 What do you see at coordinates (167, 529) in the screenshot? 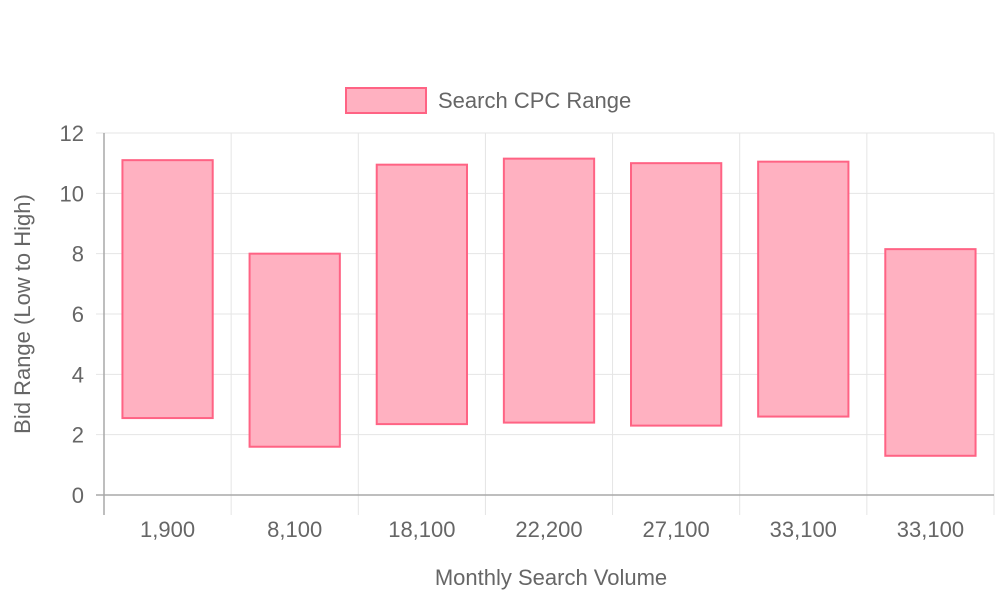
I see `x-tick-label: 1,900` at bounding box center [167, 529].